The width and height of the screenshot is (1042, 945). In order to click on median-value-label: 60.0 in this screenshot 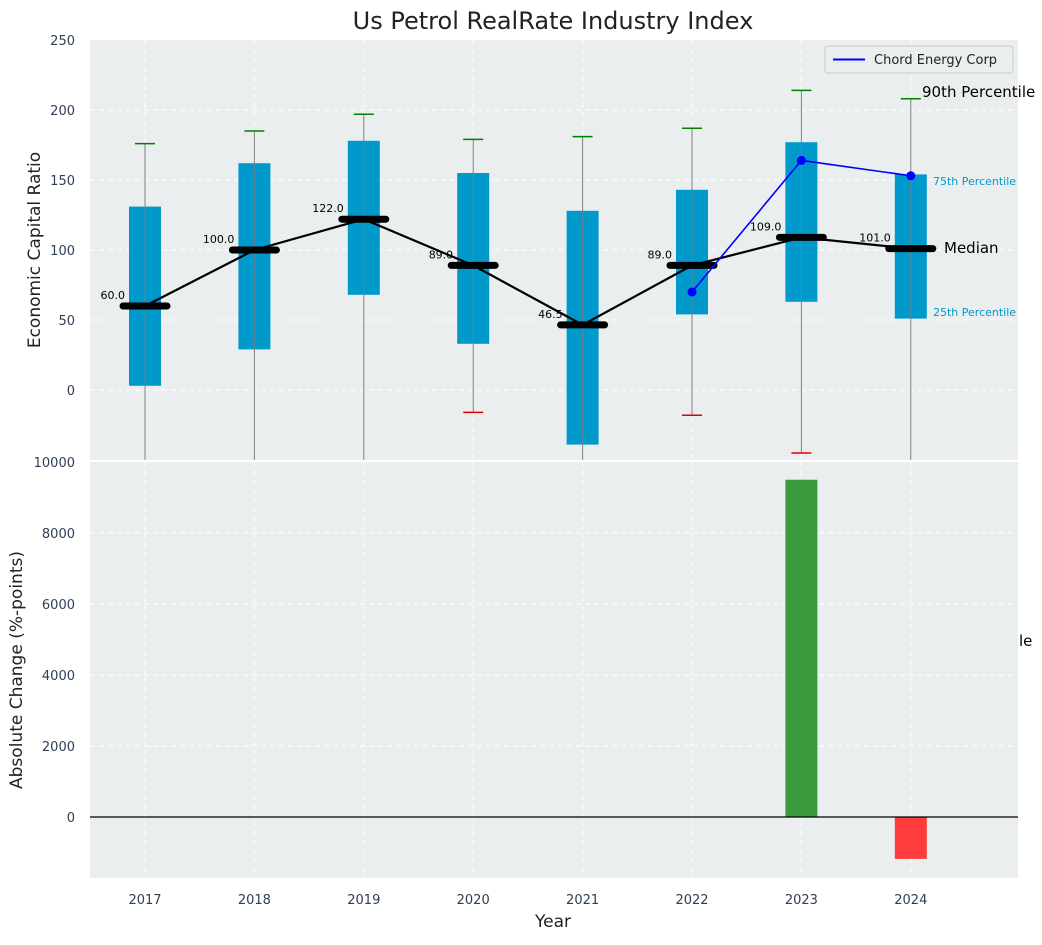, I will do `click(113, 295)`.